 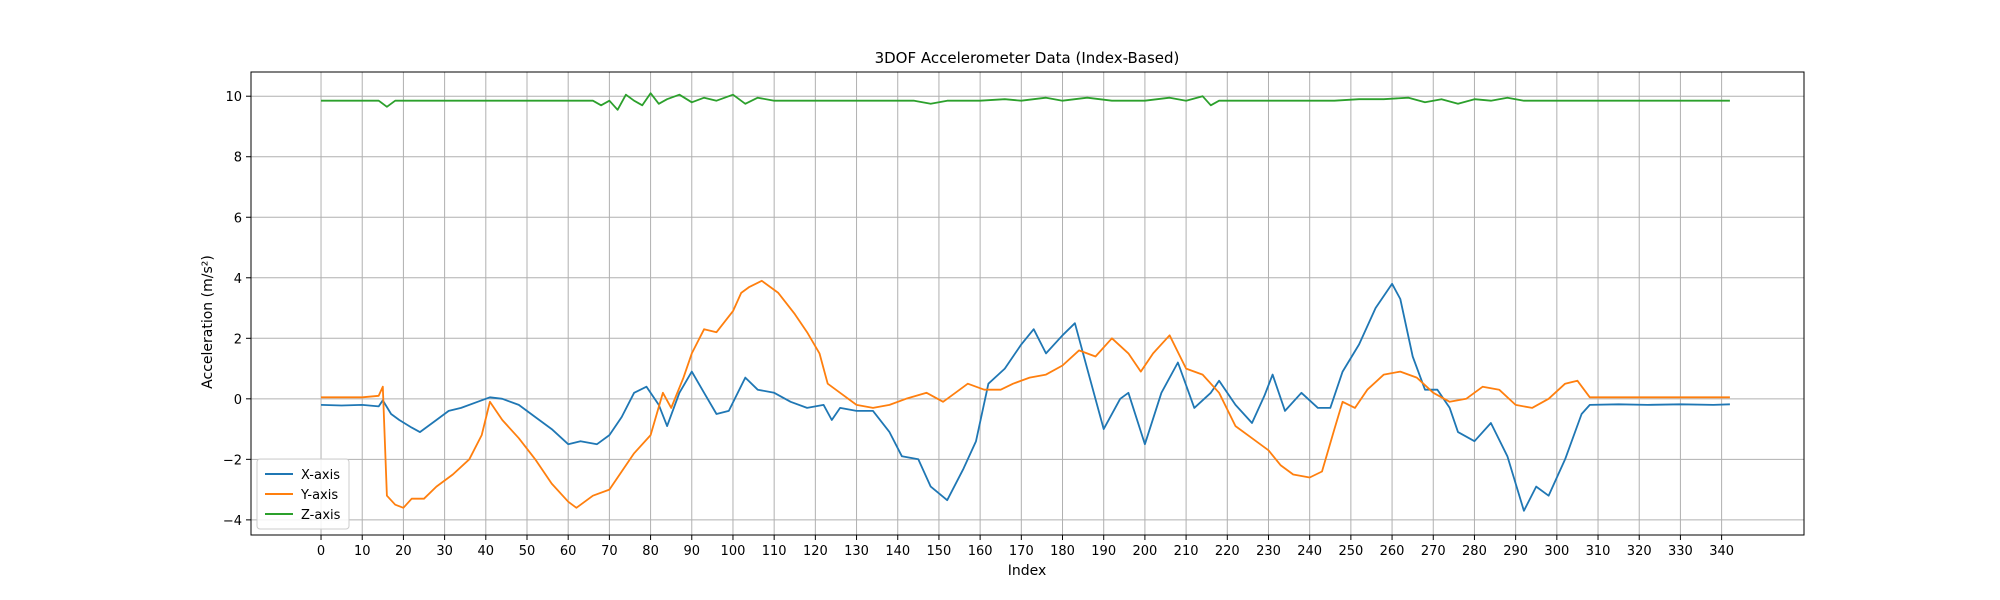 What do you see at coordinates (1598, 551) in the screenshot?
I see `x-tick-label: 310` at bounding box center [1598, 551].